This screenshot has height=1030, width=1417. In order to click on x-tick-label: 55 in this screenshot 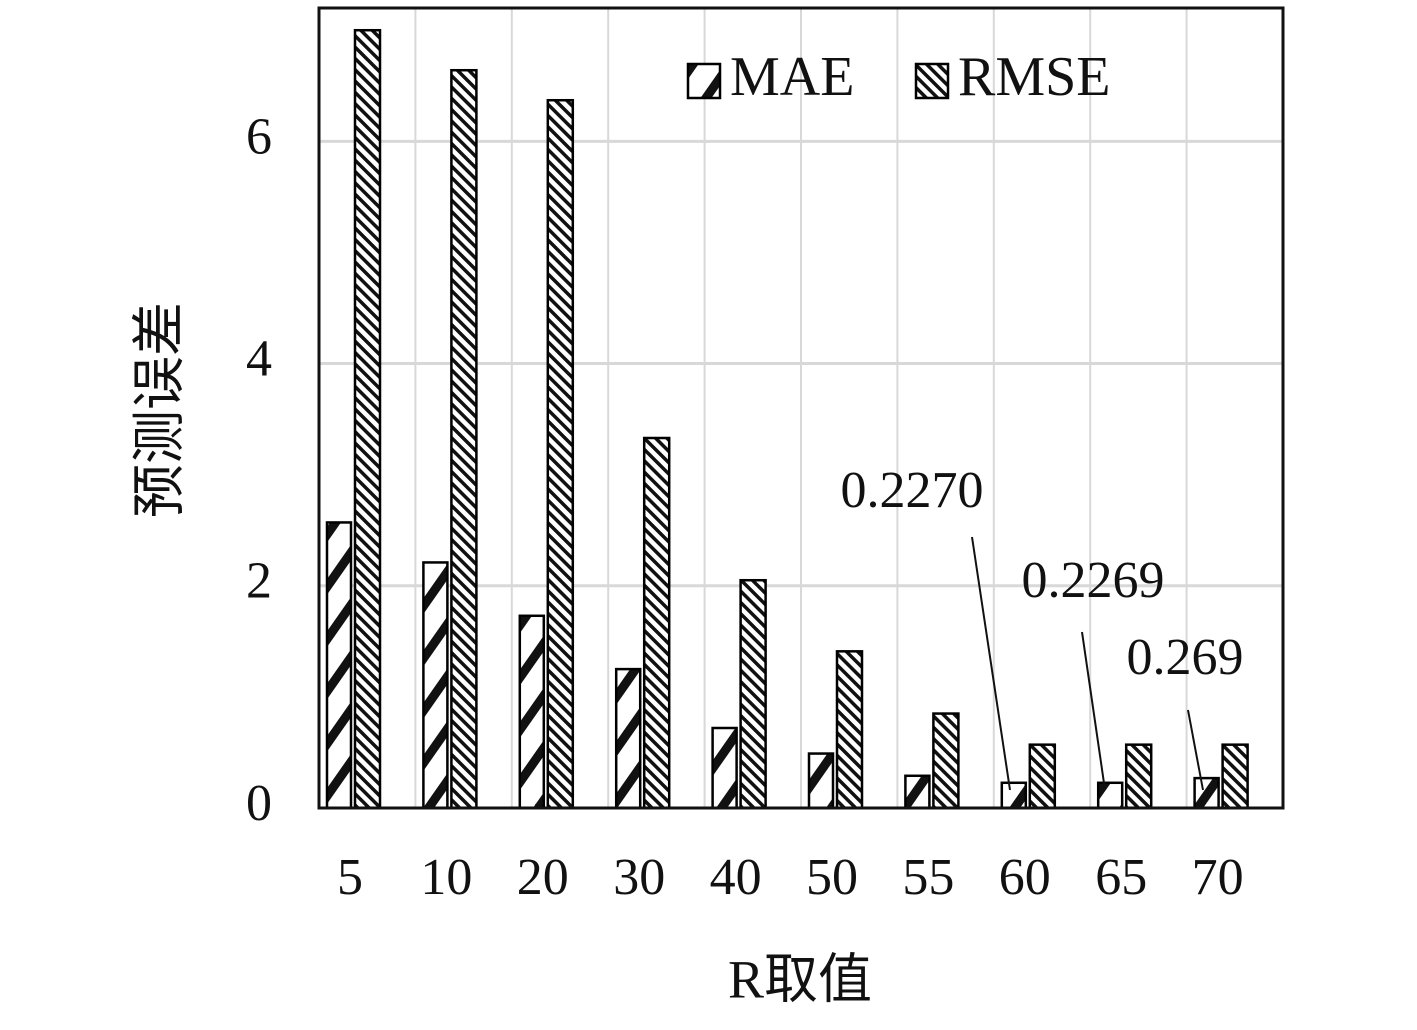, I will do `click(928, 877)`.